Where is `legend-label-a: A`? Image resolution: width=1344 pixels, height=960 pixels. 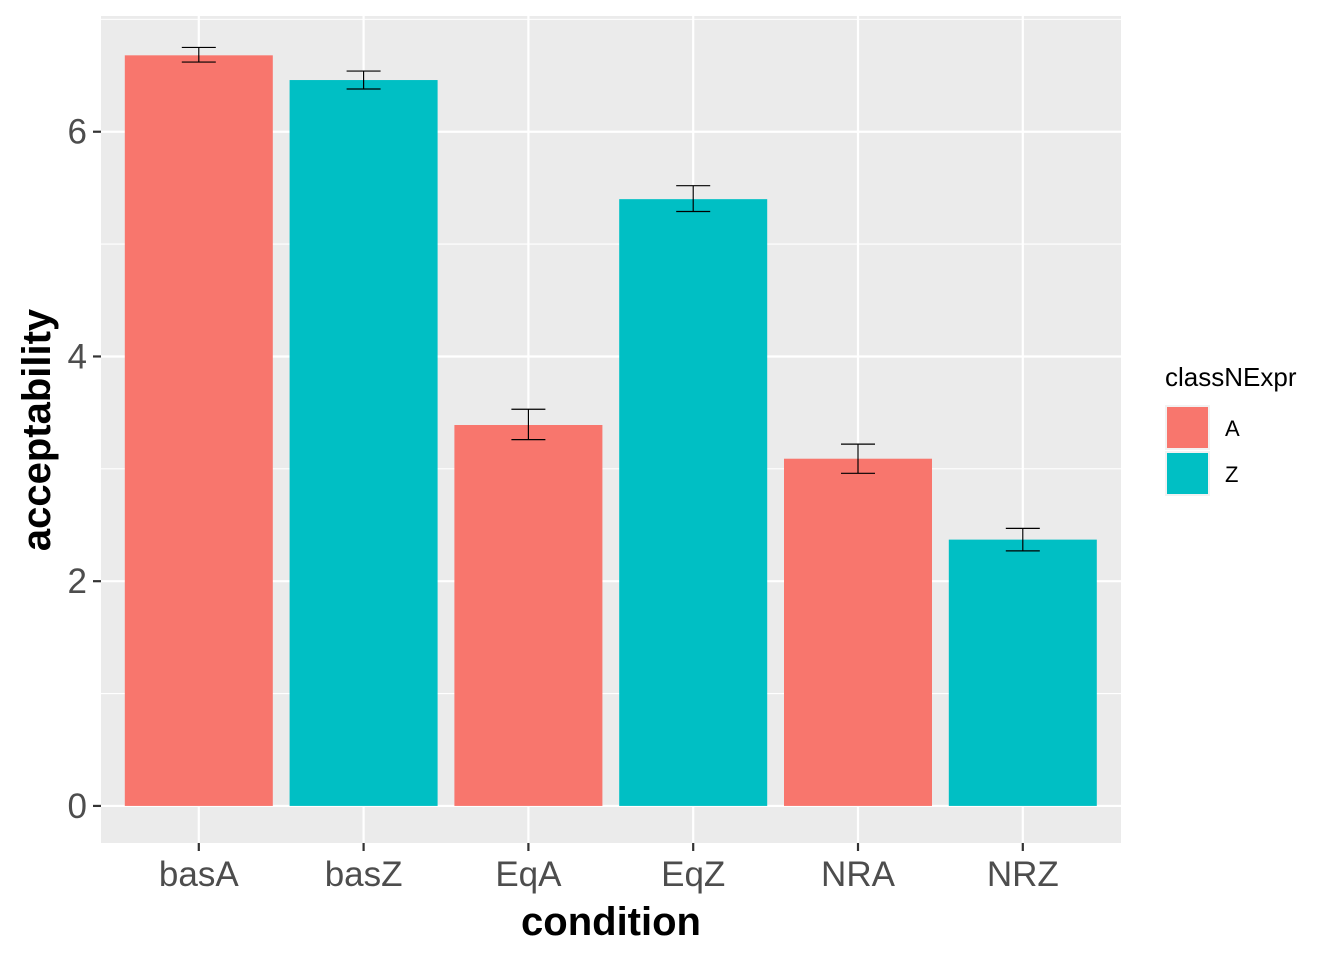 legend-label-a: A is located at coordinates (1232, 428).